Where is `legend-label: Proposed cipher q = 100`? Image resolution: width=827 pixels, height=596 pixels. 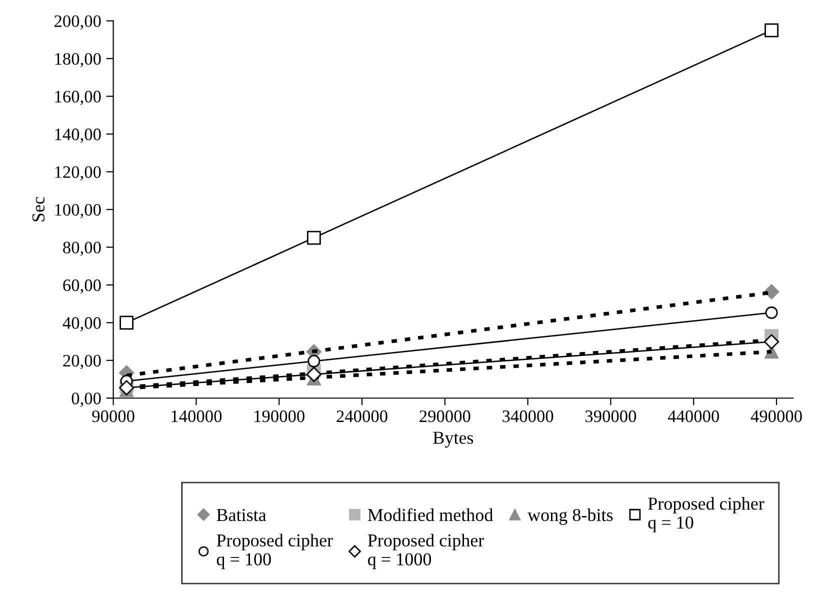 legend-label: Proposed cipher q = 100 is located at coordinates (274, 552).